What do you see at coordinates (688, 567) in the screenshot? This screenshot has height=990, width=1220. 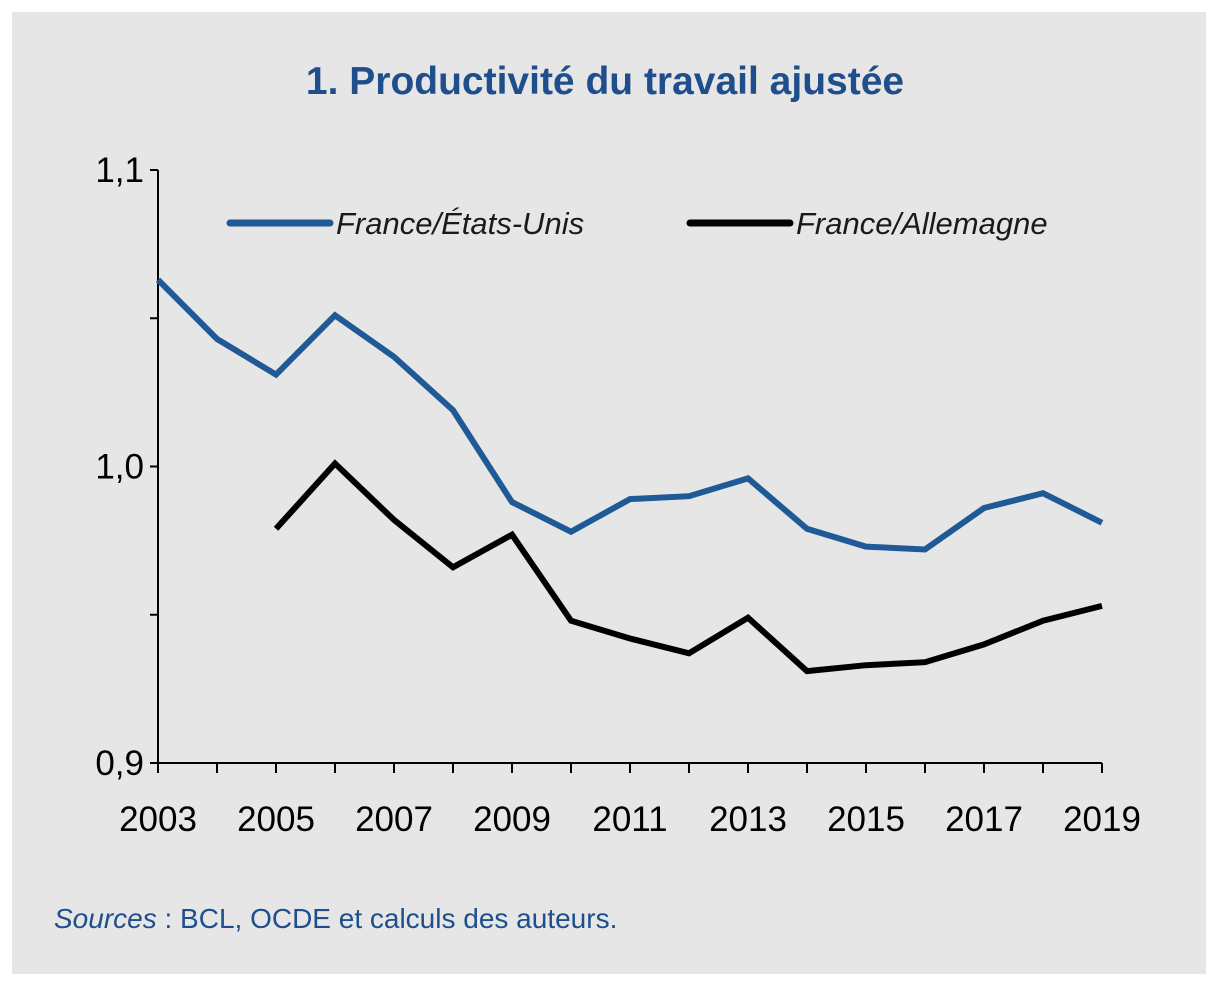 I see `series-line-france-allemagne` at bounding box center [688, 567].